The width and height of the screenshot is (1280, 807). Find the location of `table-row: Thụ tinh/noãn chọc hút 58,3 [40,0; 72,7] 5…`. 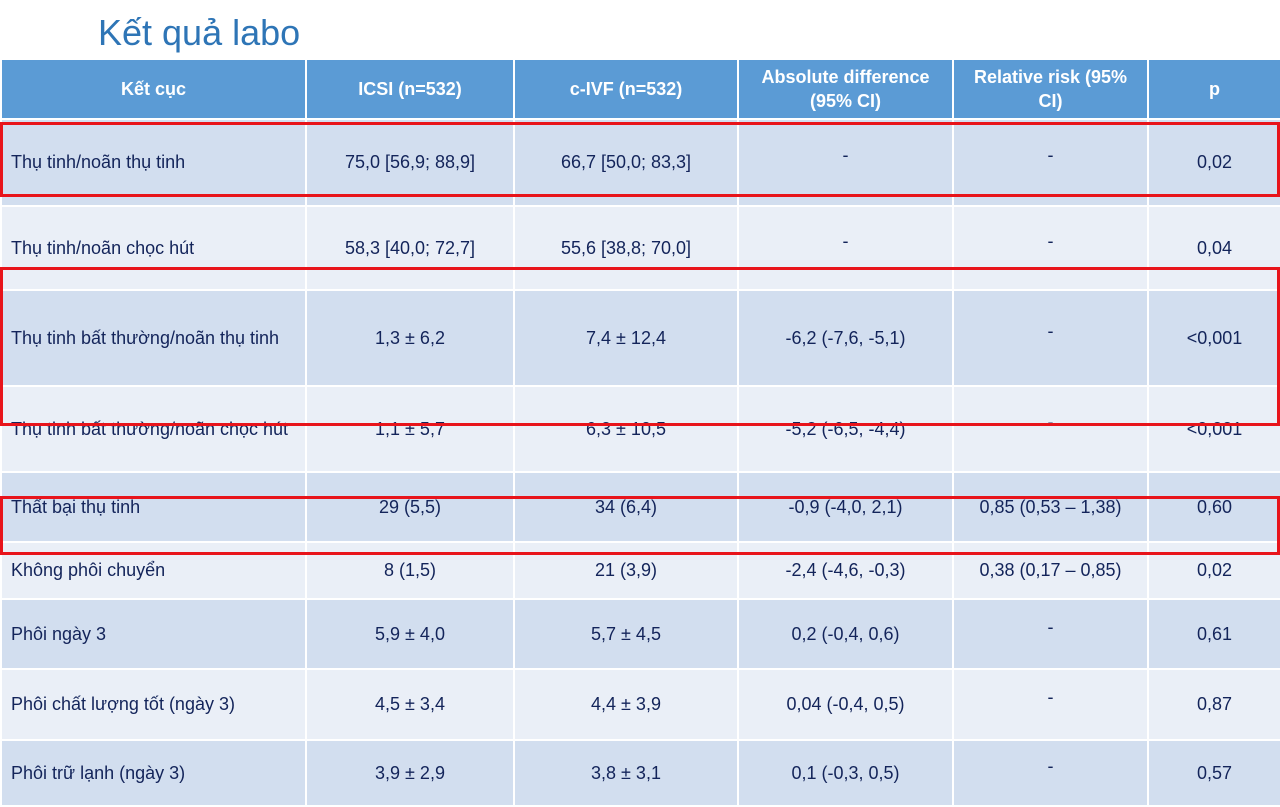

table-row: Thụ tinh/noãn chọc hút 58,3 [40,0; 72,7] 5… is located at coordinates (640, 248).